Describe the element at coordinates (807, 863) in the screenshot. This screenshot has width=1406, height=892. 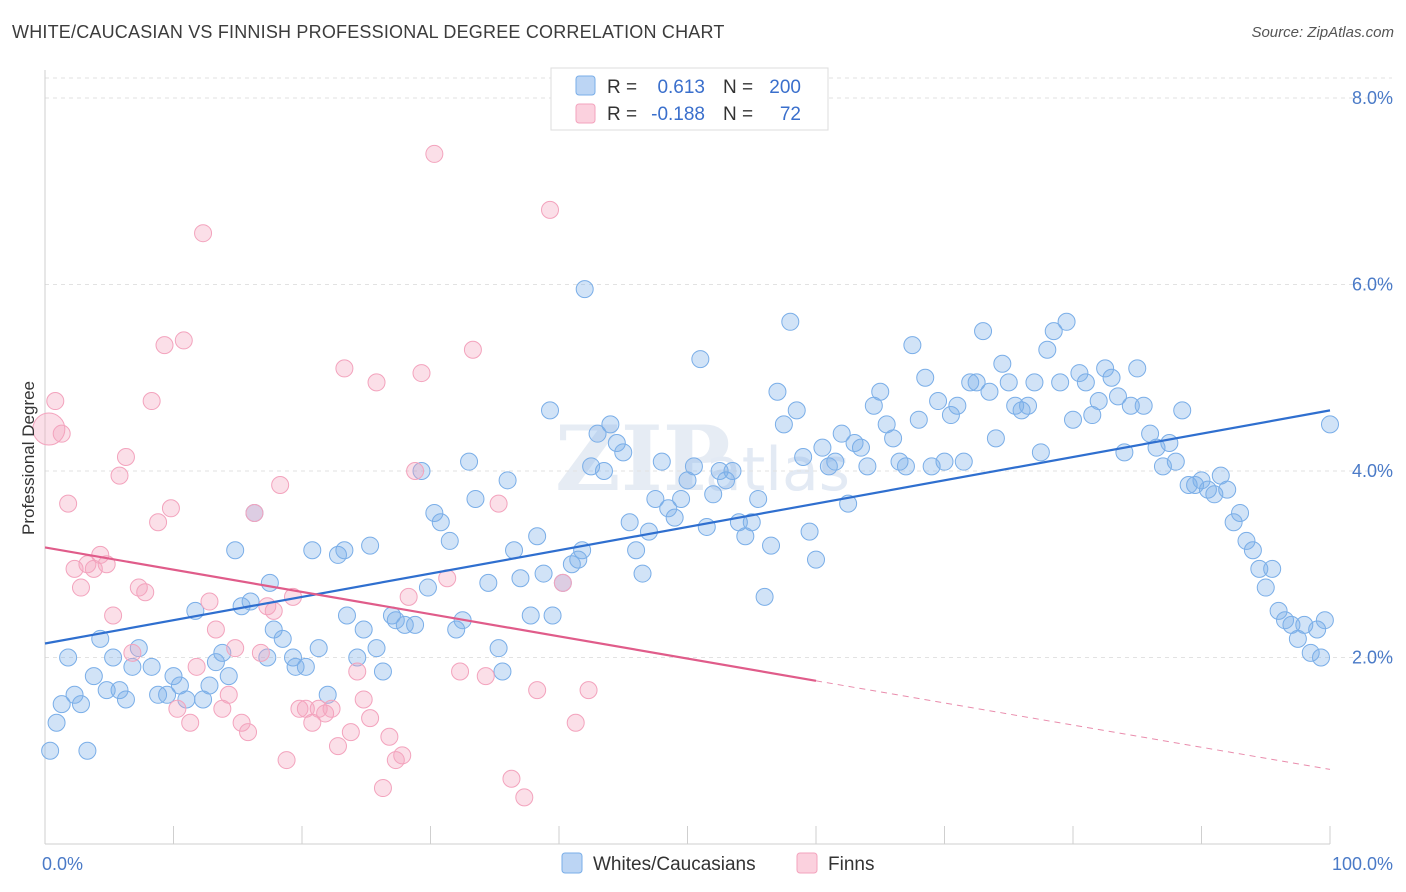
I see `bottom-legend-swatch-finns` at that location.